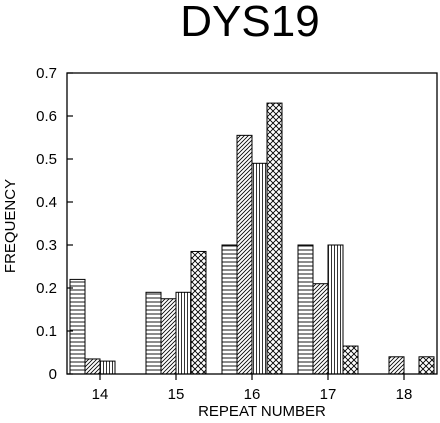 The image size is (440, 423). What do you see at coordinates (10, 226) in the screenshot?
I see `y-axis-label: FREQUENCY` at bounding box center [10, 226].